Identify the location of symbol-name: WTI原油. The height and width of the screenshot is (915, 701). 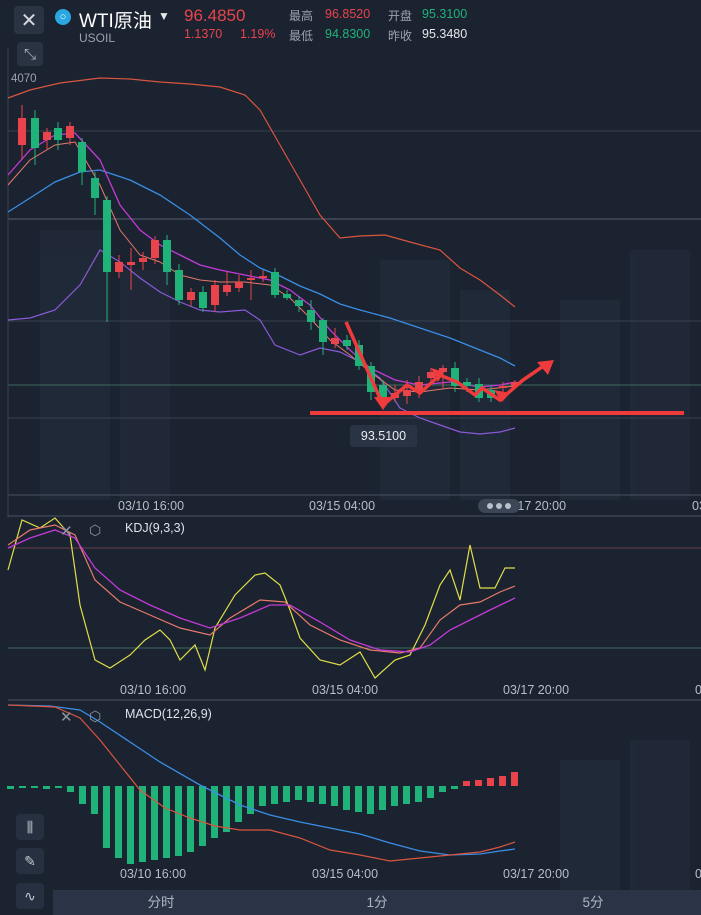
(115, 21).